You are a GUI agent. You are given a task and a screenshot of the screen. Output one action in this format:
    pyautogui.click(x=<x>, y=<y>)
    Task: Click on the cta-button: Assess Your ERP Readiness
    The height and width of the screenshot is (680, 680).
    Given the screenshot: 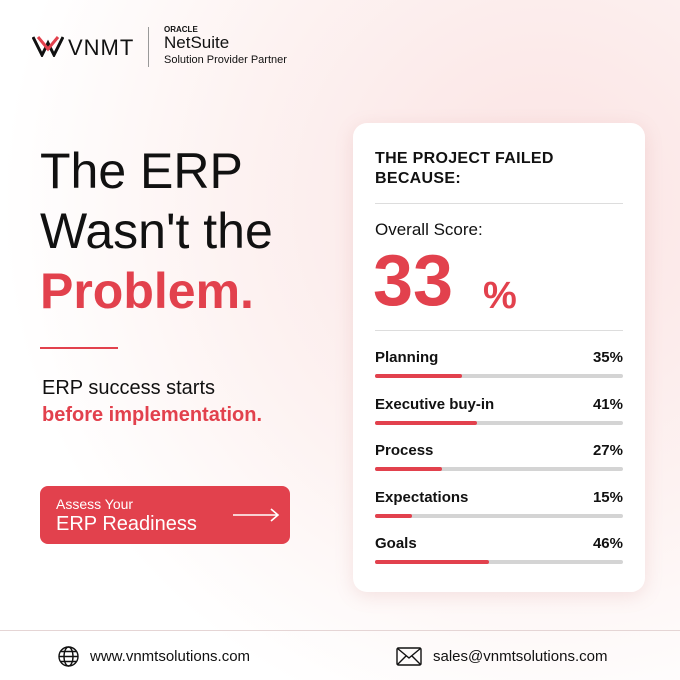 What is the action you would take?
    pyautogui.click(x=165, y=515)
    